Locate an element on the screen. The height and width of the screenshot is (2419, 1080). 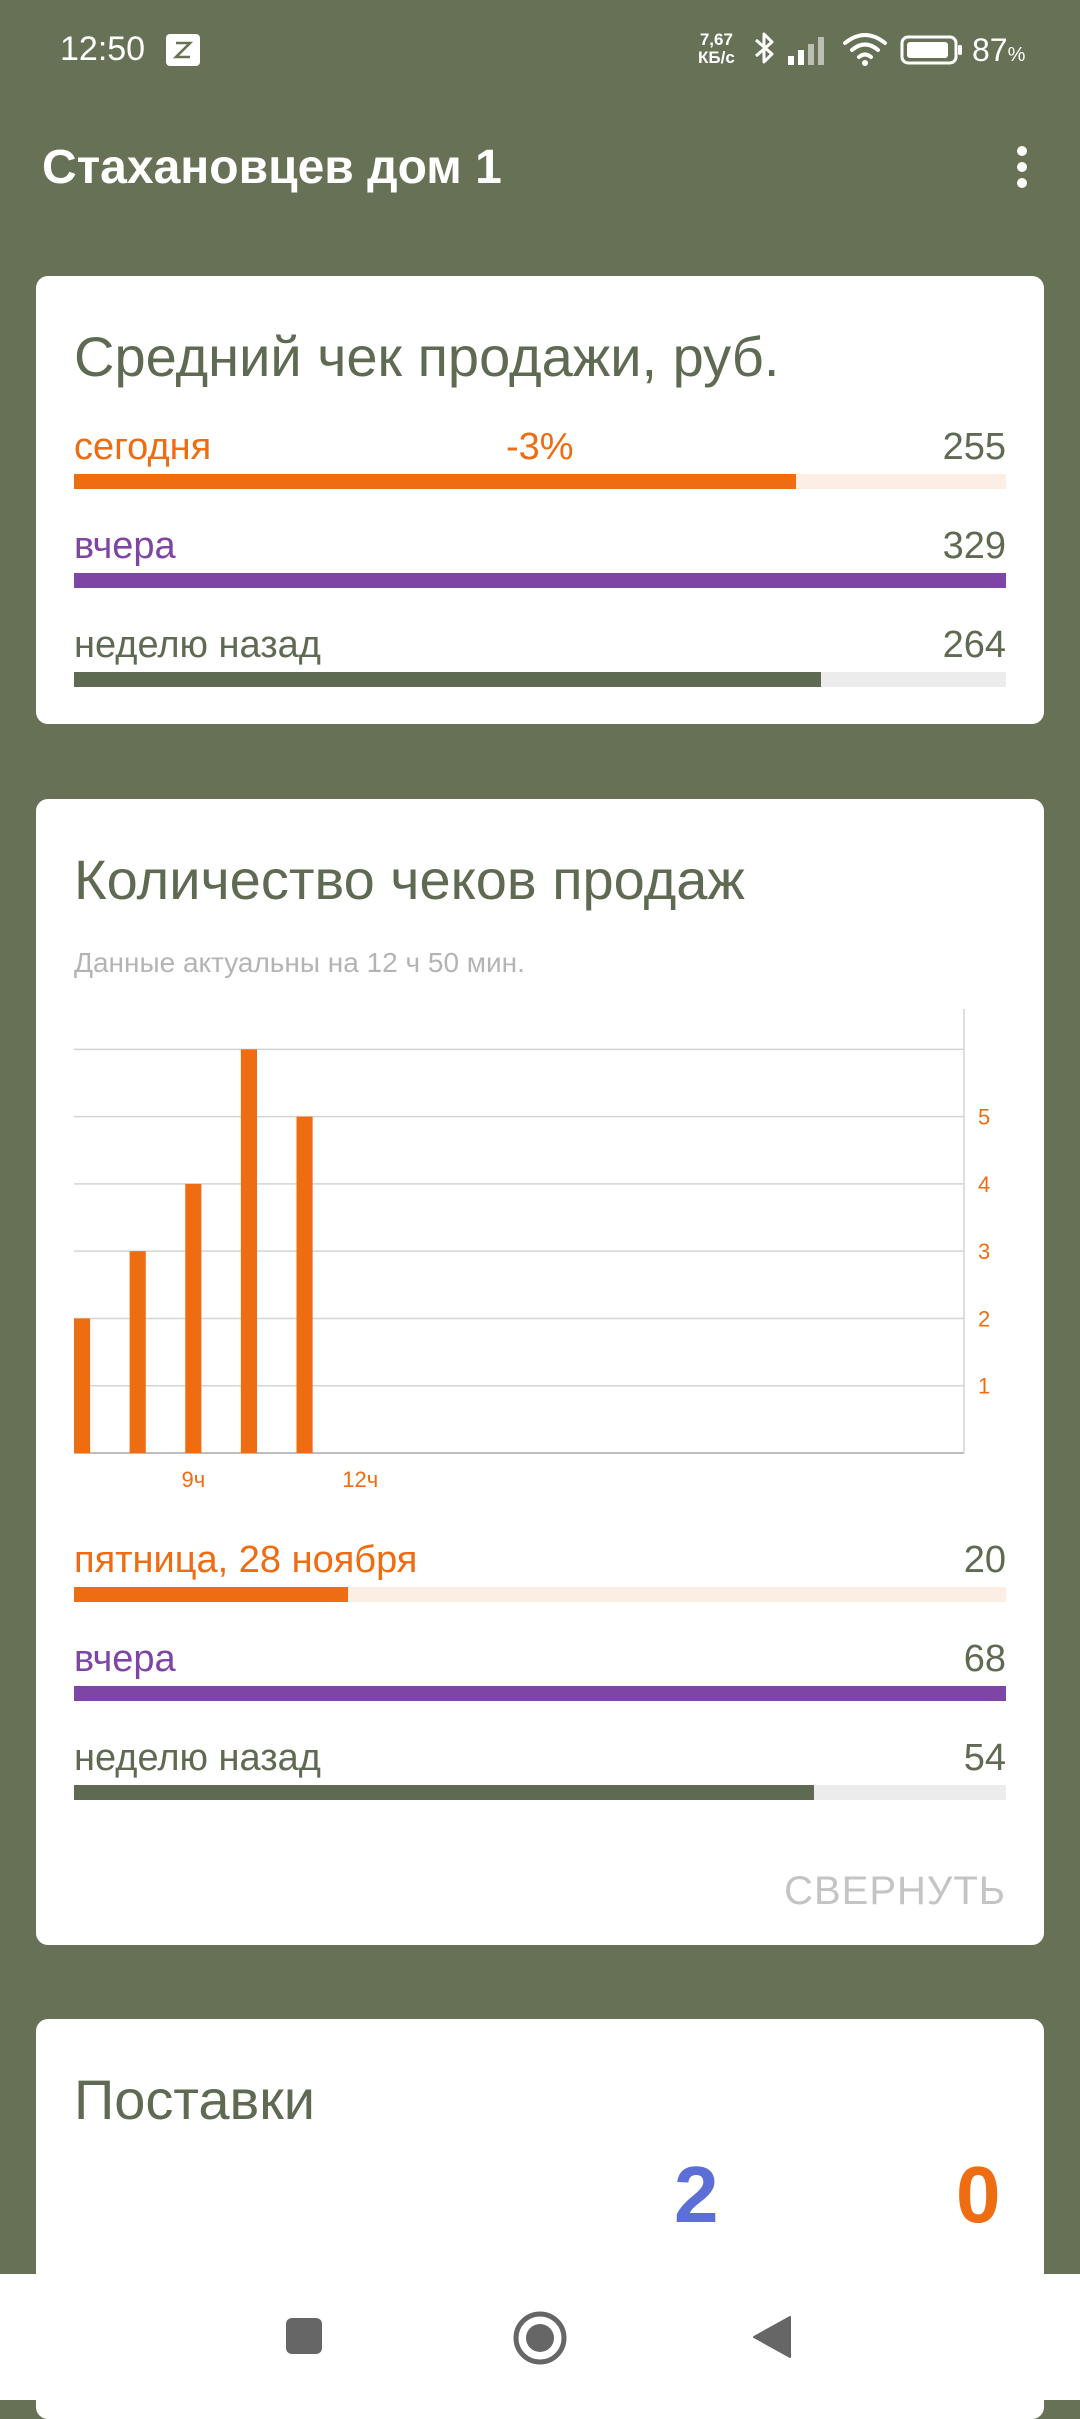
home-icon is located at coordinates (540, 2340).